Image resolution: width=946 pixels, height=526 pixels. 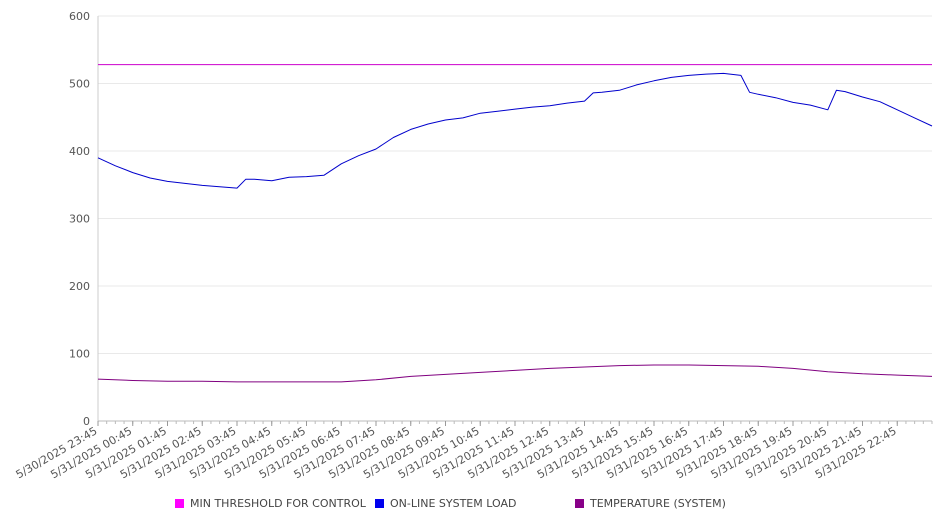 I want to click on y-tick-label: 600, so click(x=79, y=16).